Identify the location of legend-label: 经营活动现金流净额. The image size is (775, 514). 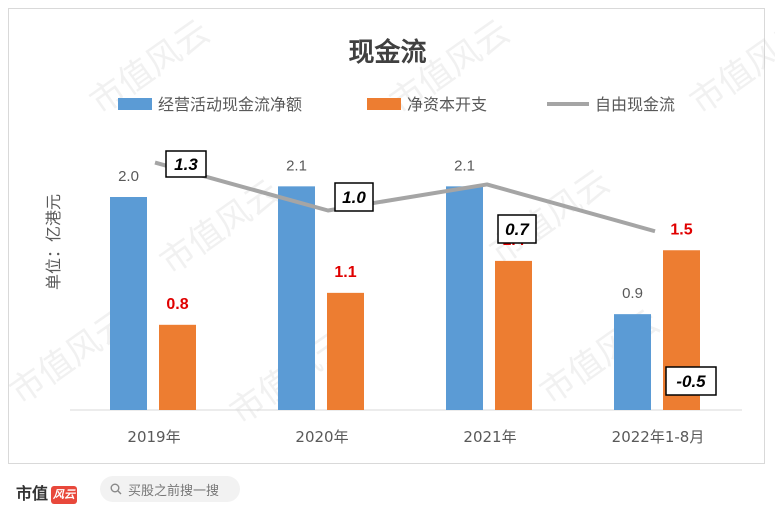
(230, 104).